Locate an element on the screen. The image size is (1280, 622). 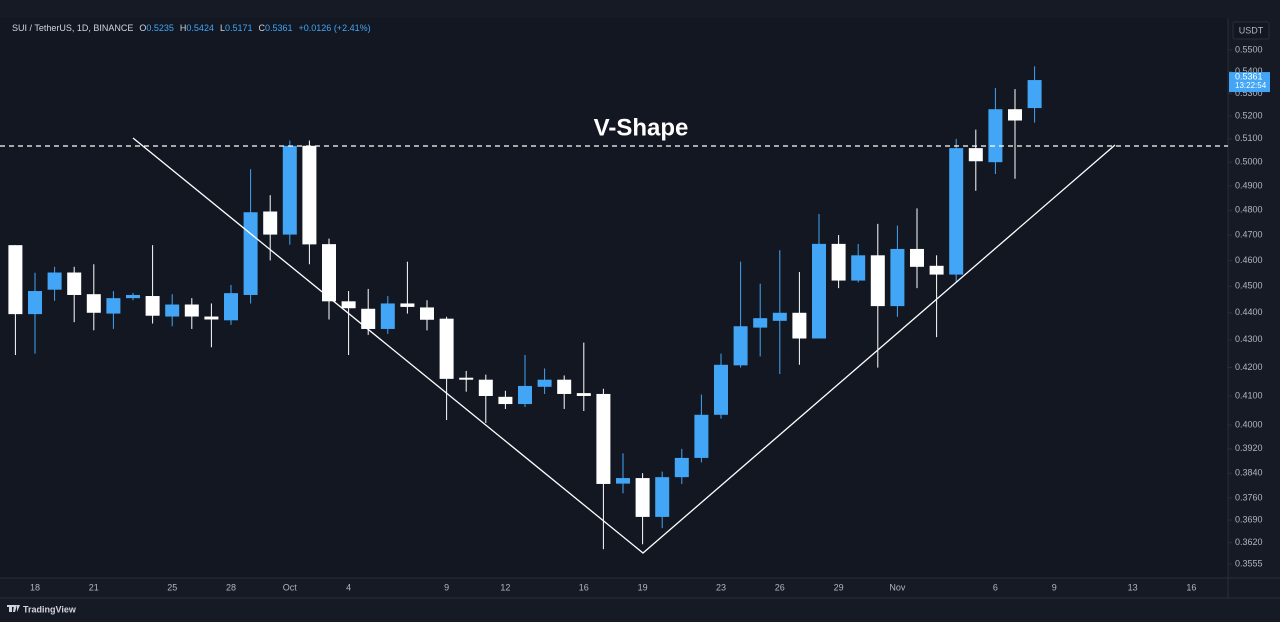
currency-box is located at coordinates (1251, 30).